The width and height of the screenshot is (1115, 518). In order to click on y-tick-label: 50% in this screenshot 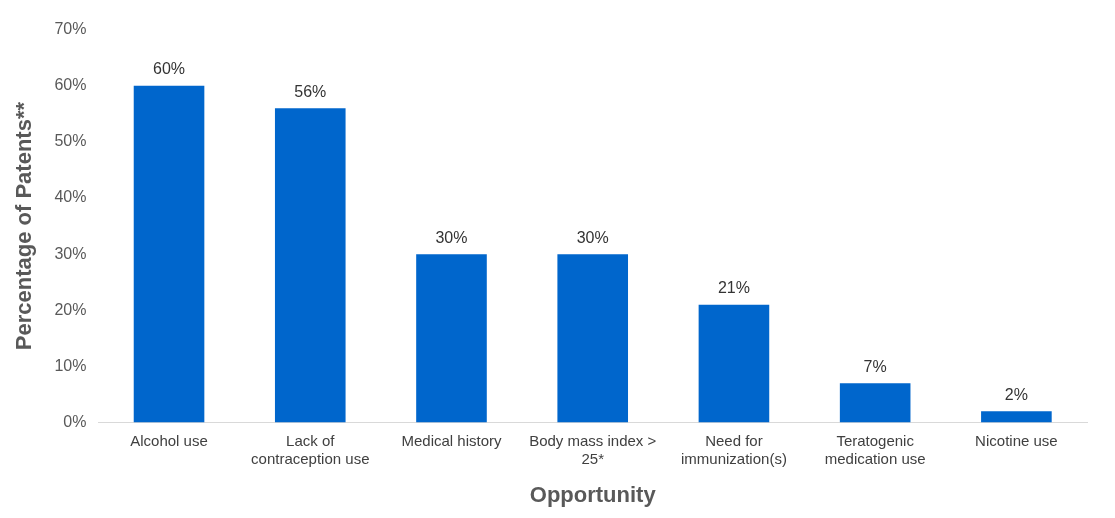, I will do `click(70, 141)`.